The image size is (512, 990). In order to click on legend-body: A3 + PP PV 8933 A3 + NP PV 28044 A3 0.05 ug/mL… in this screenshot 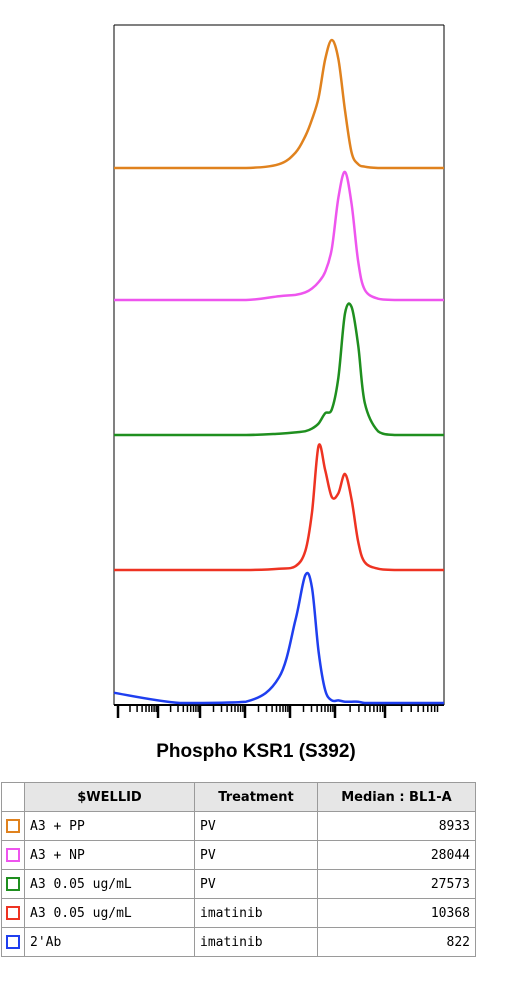, I will do `click(238, 884)`.